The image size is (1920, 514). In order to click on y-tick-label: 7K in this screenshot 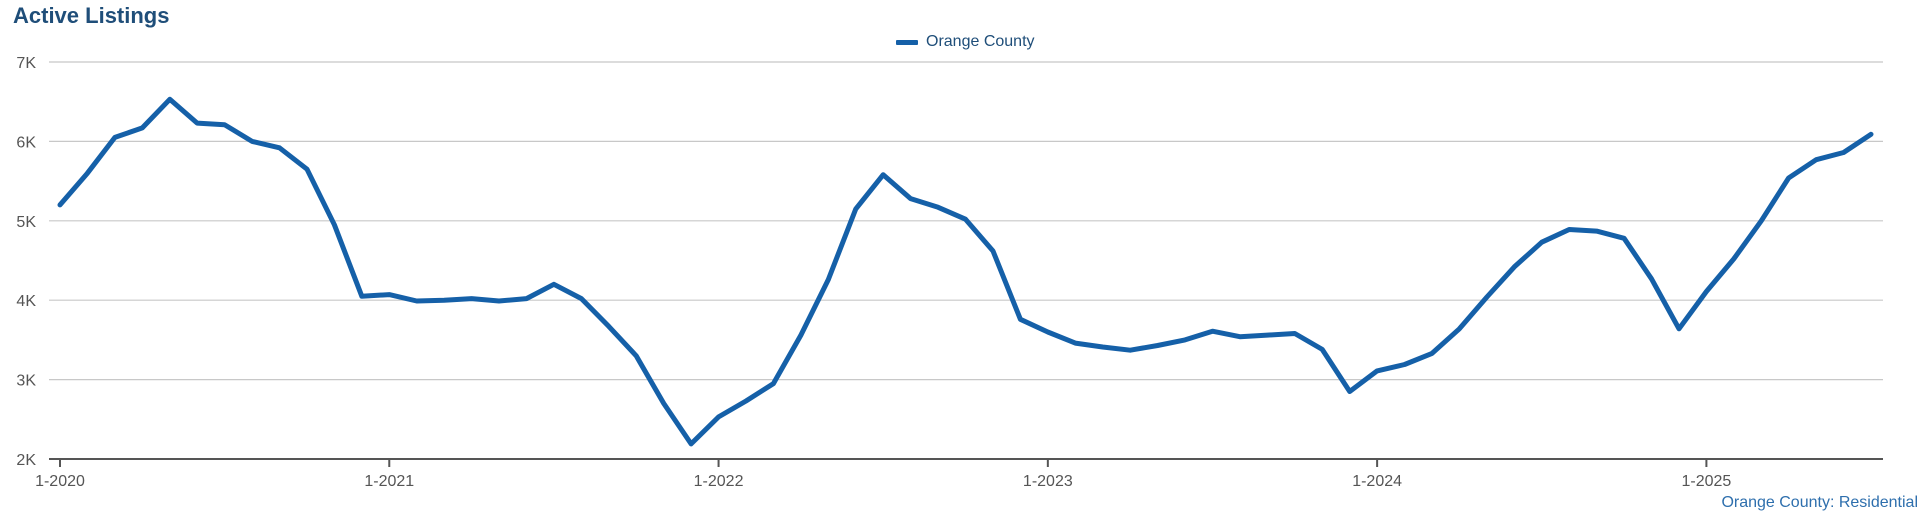, I will do `click(26, 63)`.